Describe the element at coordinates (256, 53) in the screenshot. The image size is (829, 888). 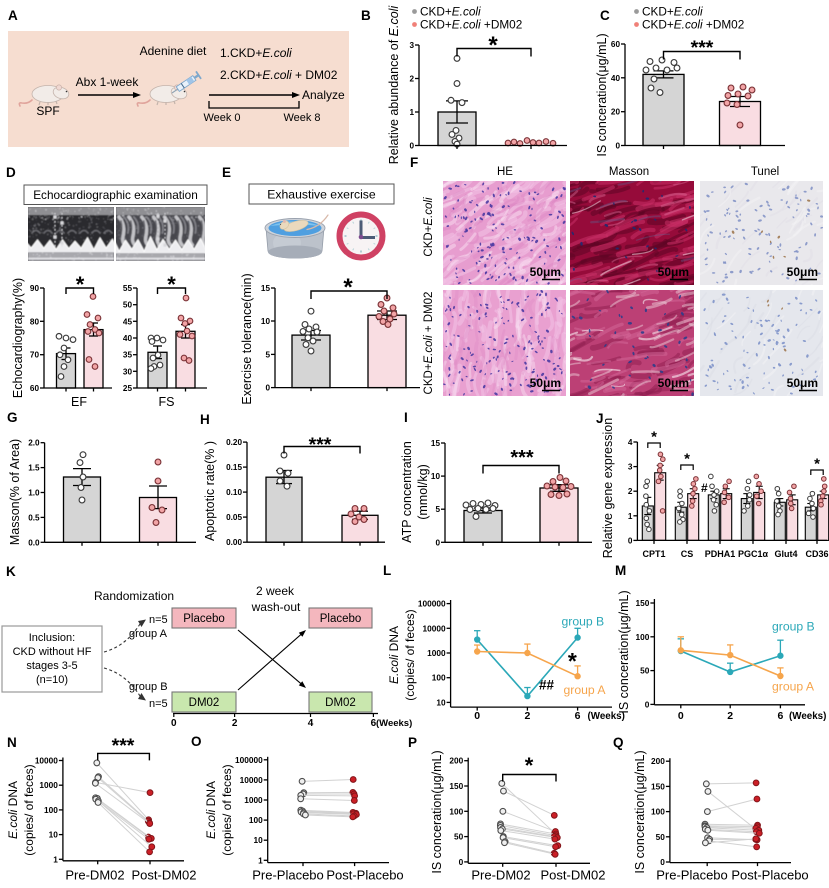
I see `svg-text: 1.CKD+E.coli` at that location.